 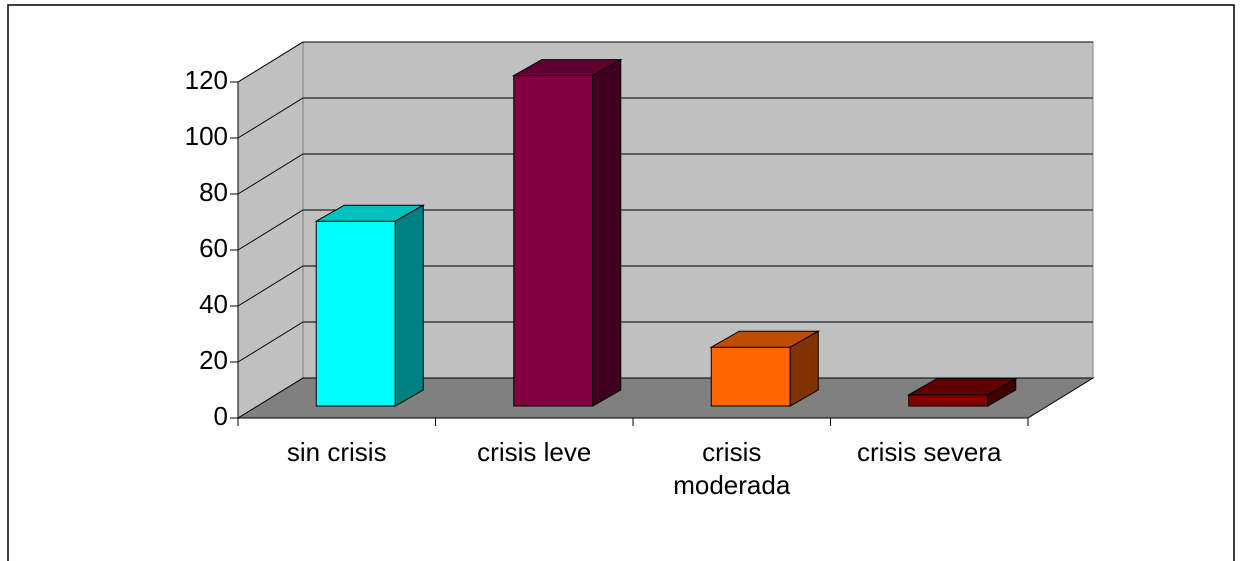 What do you see at coordinates (213, 248) in the screenshot?
I see `y-tick-label: 60` at bounding box center [213, 248].